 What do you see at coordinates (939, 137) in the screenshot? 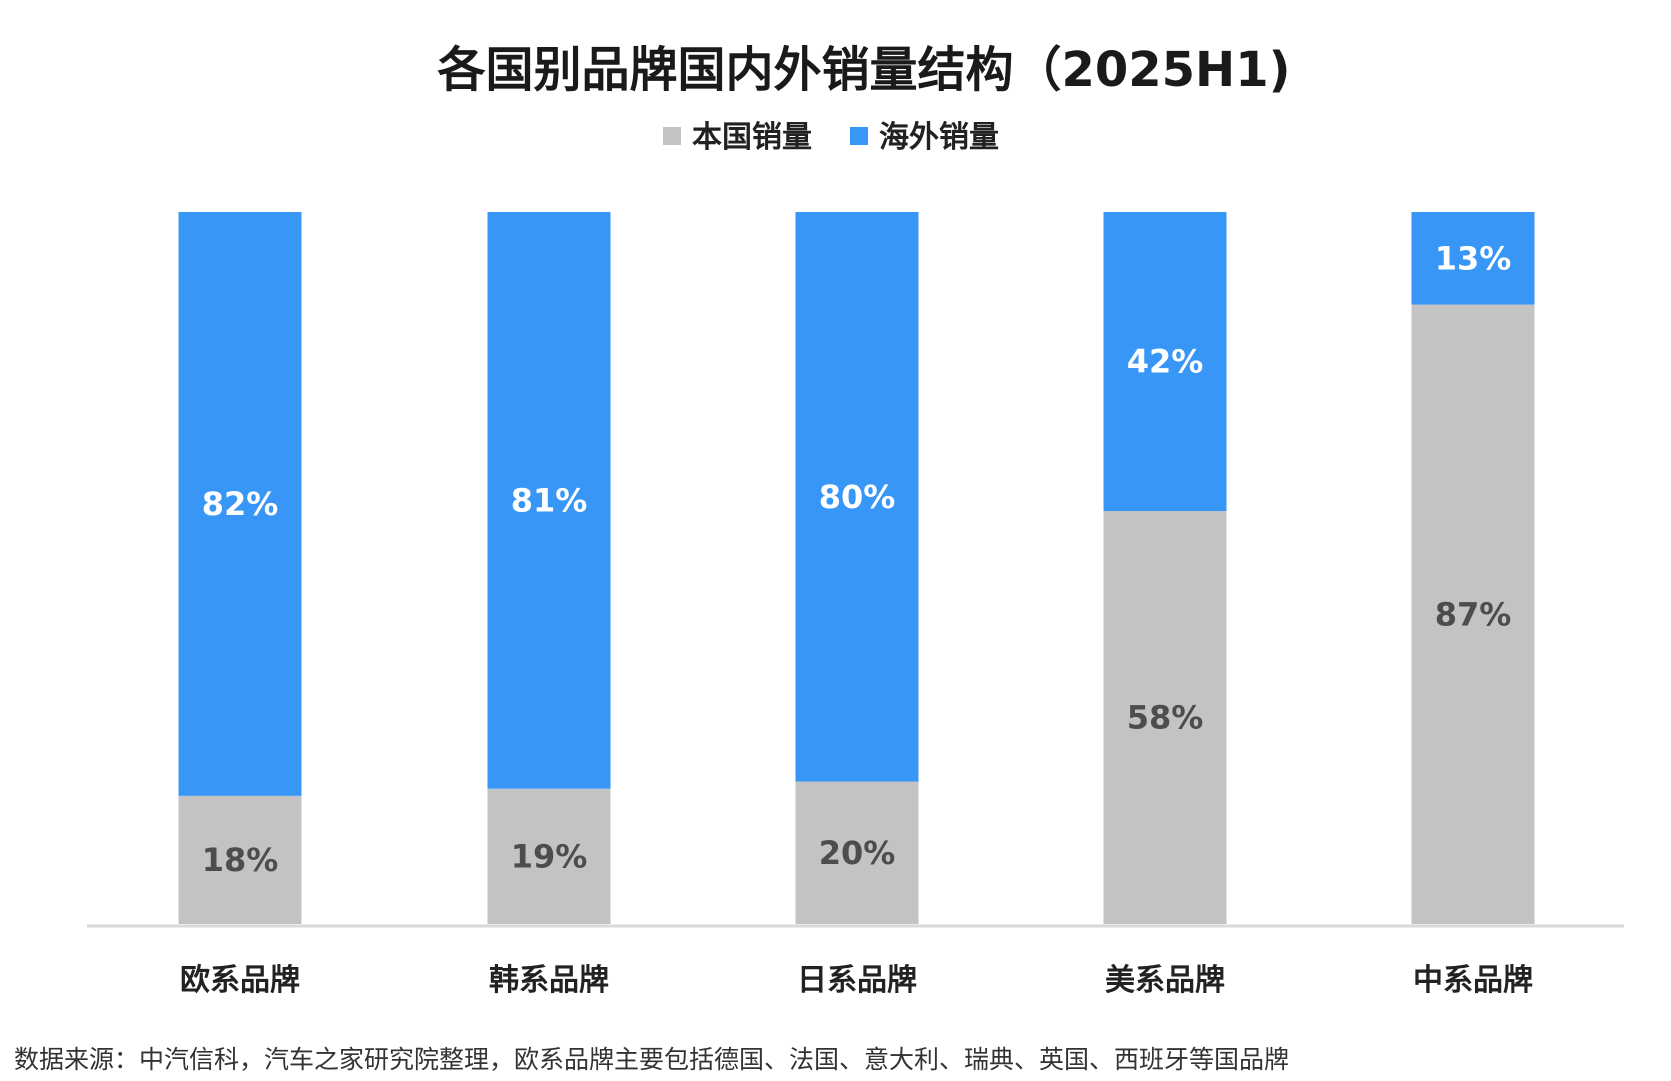
I see `legend-label-overseas: 海外销量` at bounding box center [939, 137].